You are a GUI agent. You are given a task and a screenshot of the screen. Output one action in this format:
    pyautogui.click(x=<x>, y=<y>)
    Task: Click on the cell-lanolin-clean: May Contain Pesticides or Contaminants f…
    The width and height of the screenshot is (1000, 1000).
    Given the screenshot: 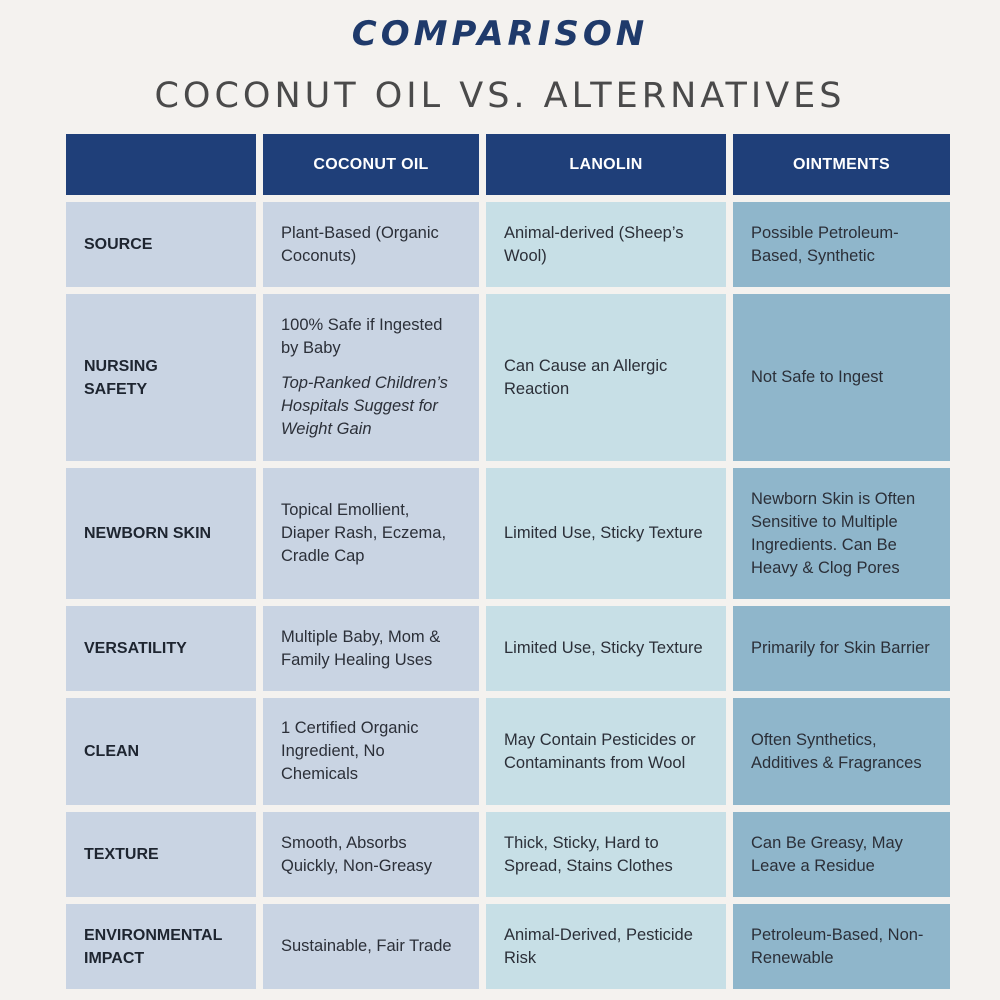 What is the action you would take?
    pyautogui.click(x=606, y=751)
    